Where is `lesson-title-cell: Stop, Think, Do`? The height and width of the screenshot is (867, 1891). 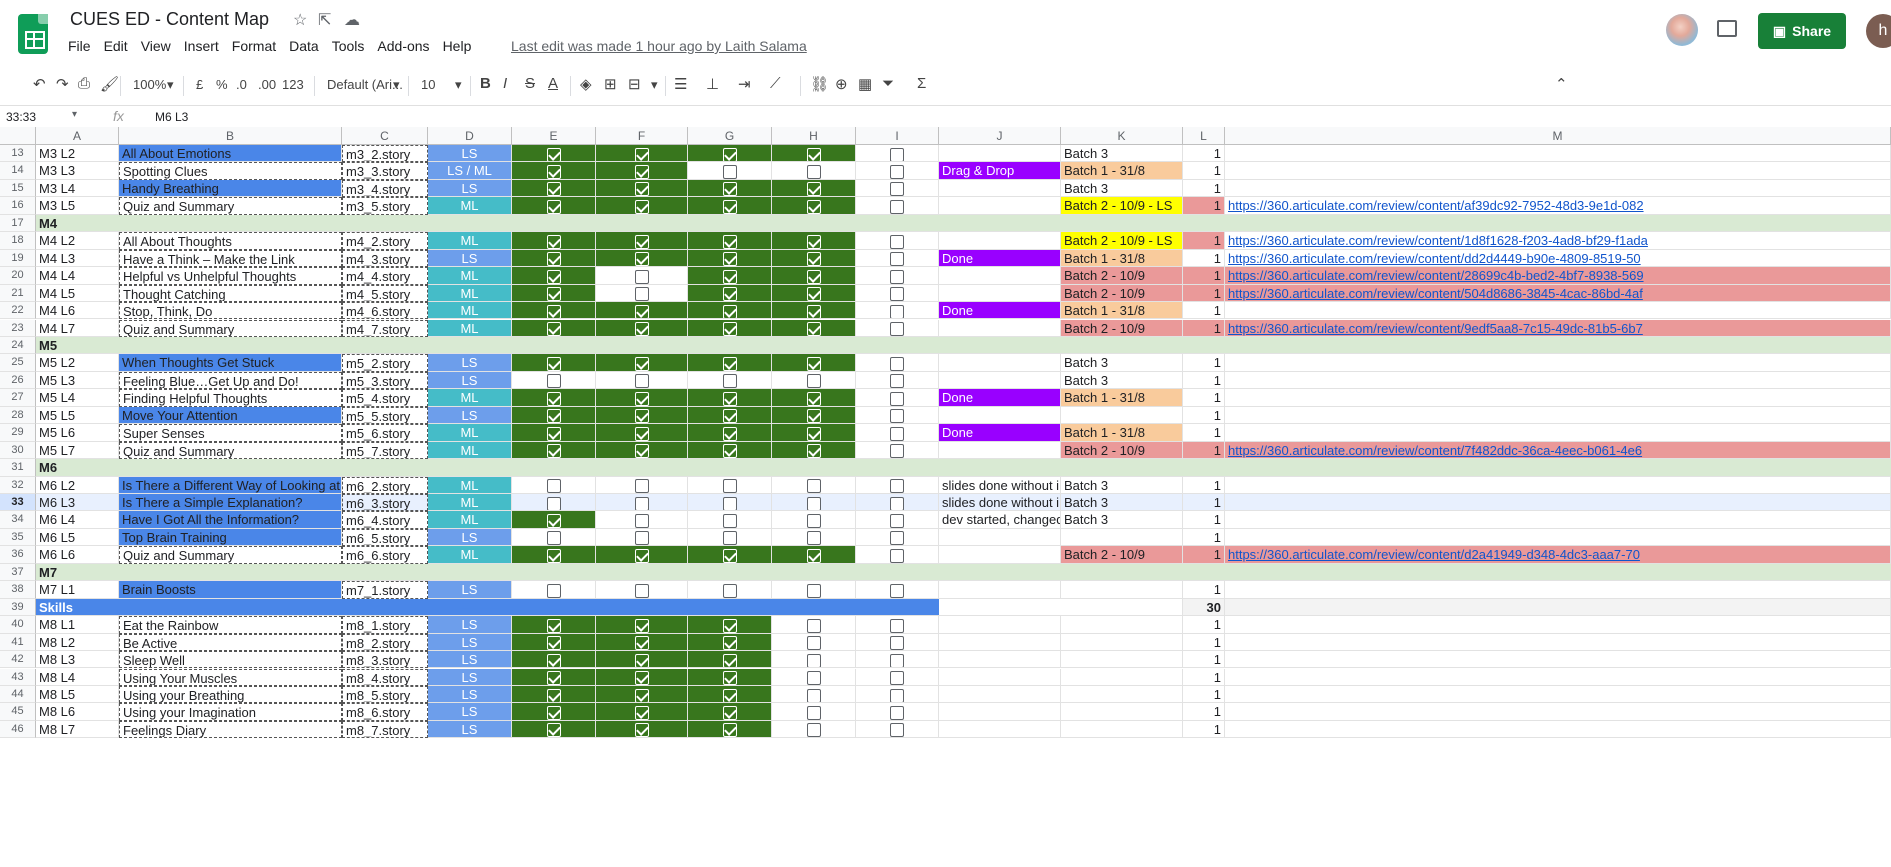 lesson-title-cell: Stop, Think, Do is located at coordinates (230, 311).